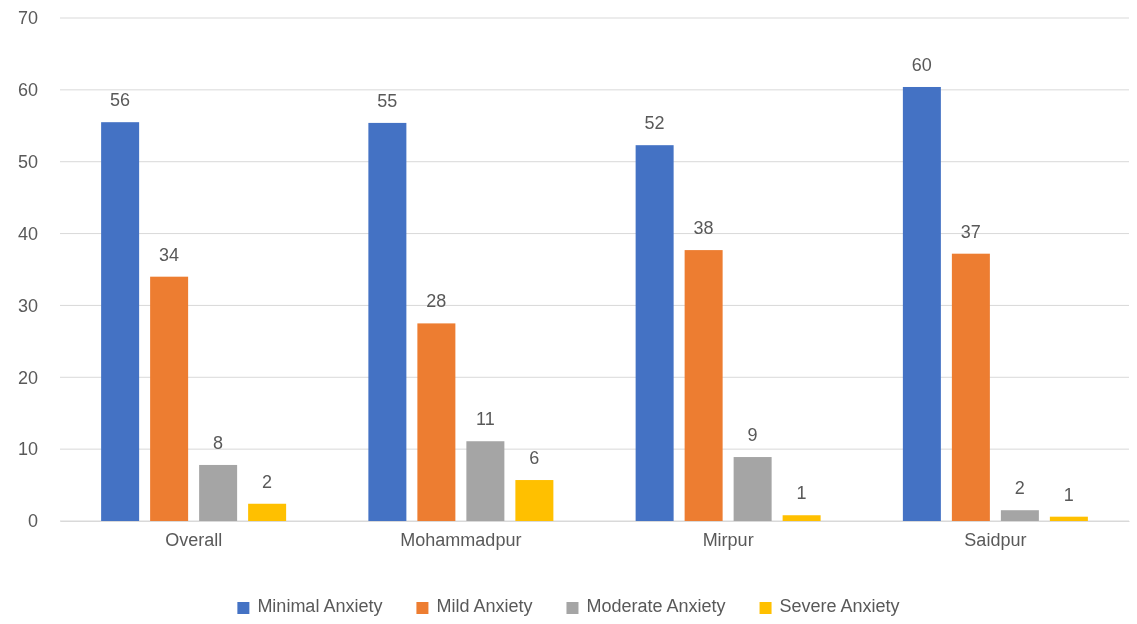 Image resolution: width=1137 pixels, height=624 pixels. I want to click on data-label: 6, so click(534, 458).